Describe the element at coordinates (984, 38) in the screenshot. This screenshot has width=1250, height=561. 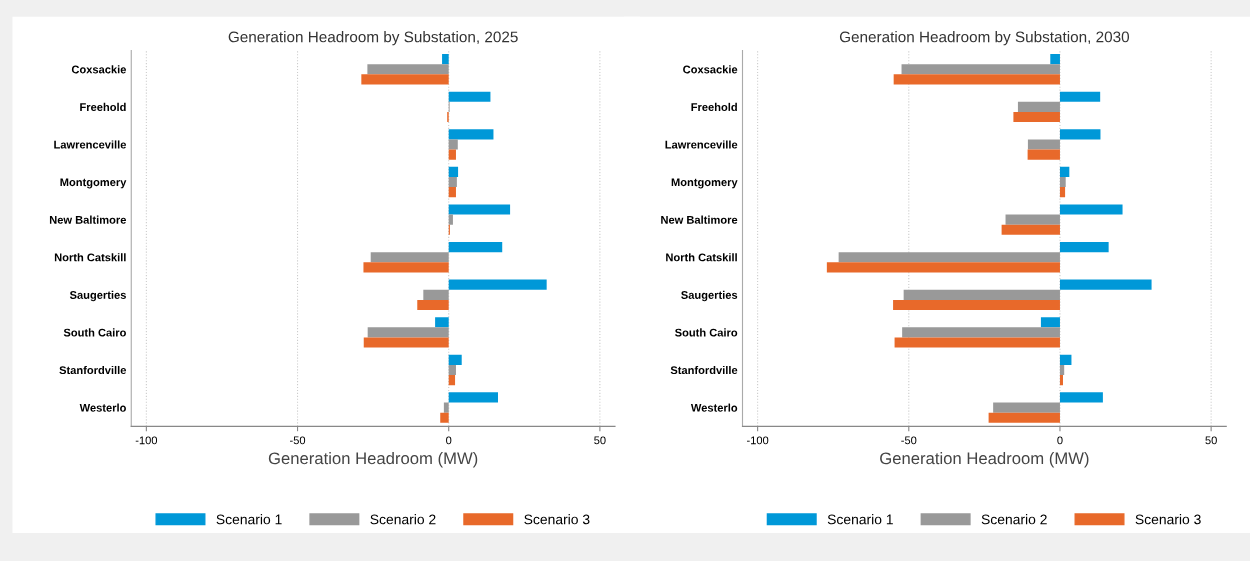
I see `chart-title: Generation Headroom by Substation, 2030` at that location.